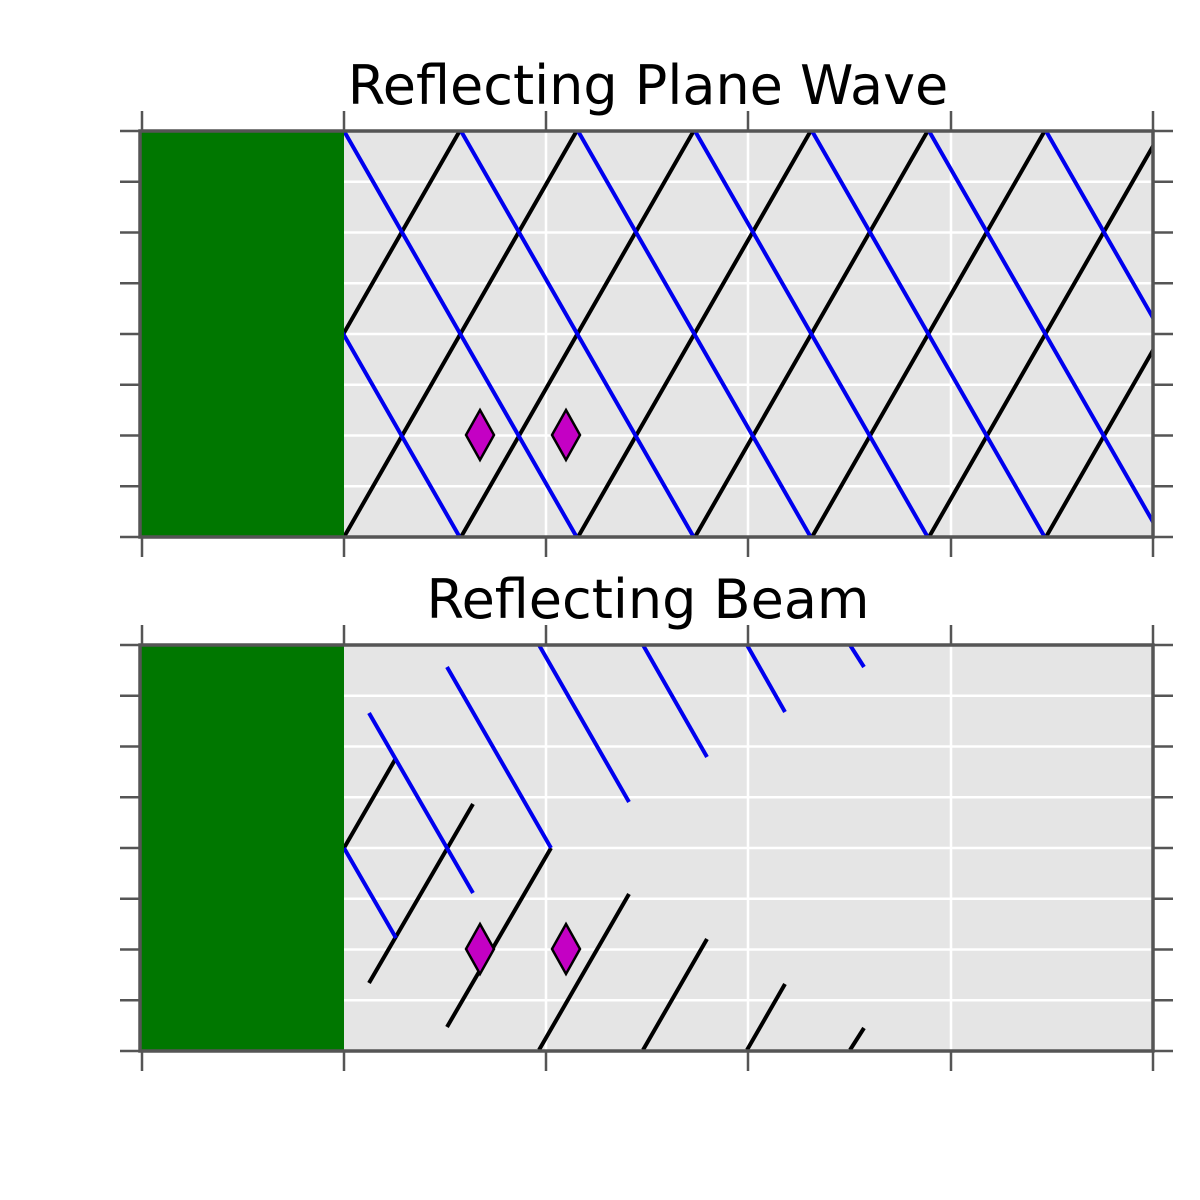 This screenshot has width=1200, height=1200. Describe the element at coordinates (605, 848) in the screenshot. I see `ray-layer` at that location.